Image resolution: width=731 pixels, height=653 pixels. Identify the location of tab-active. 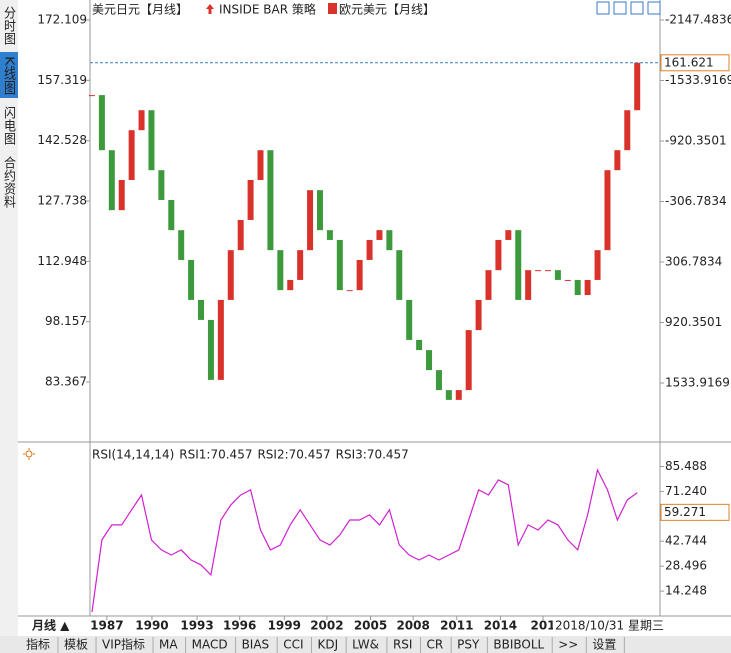
(9, 75).